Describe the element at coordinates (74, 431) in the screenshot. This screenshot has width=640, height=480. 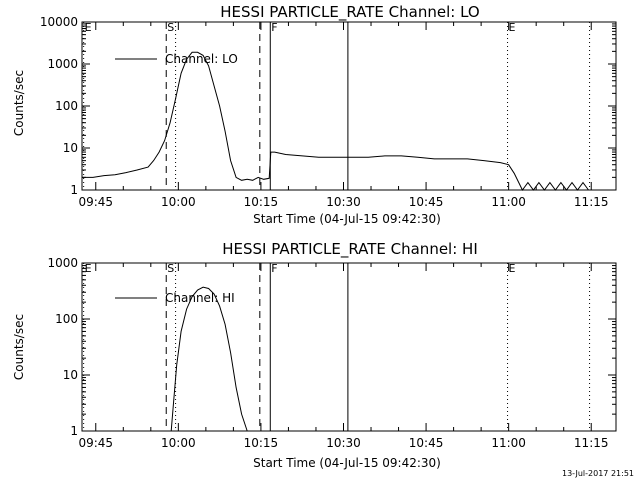
I see `hi-y-tick-label: 1` at that location.